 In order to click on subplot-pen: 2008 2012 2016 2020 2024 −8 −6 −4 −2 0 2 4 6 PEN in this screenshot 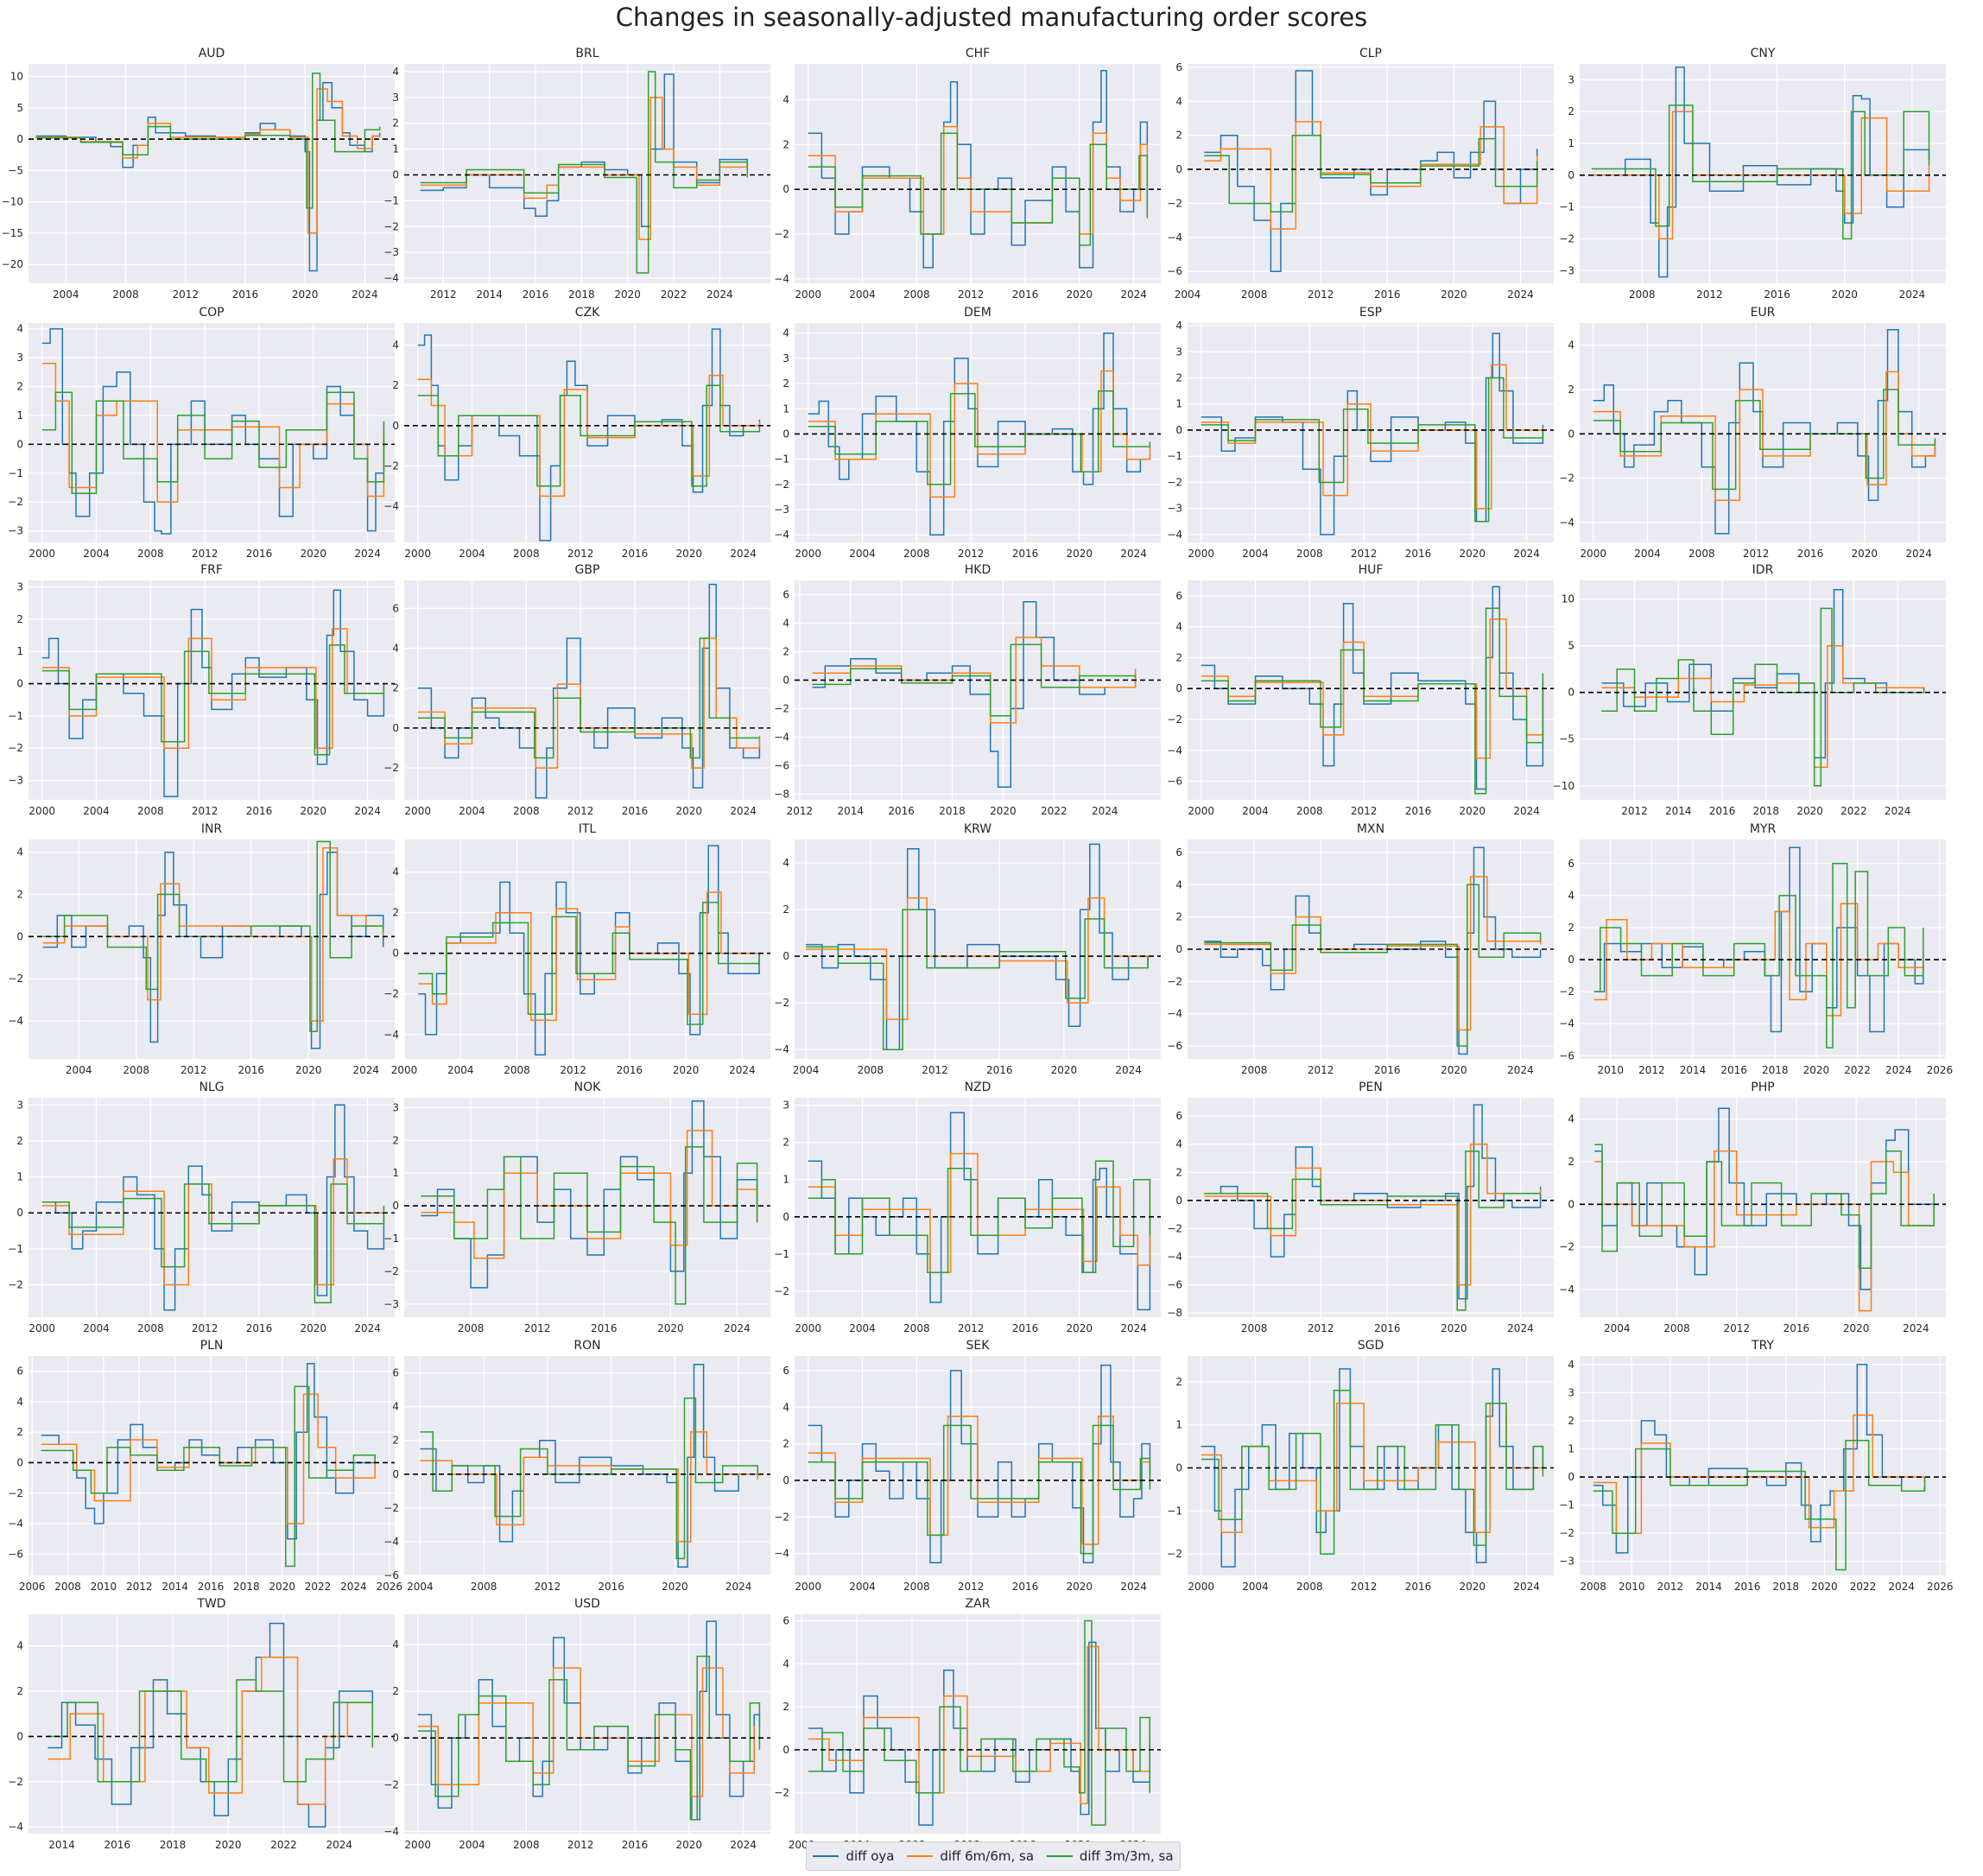, I will do `click(1360, 1207)`.